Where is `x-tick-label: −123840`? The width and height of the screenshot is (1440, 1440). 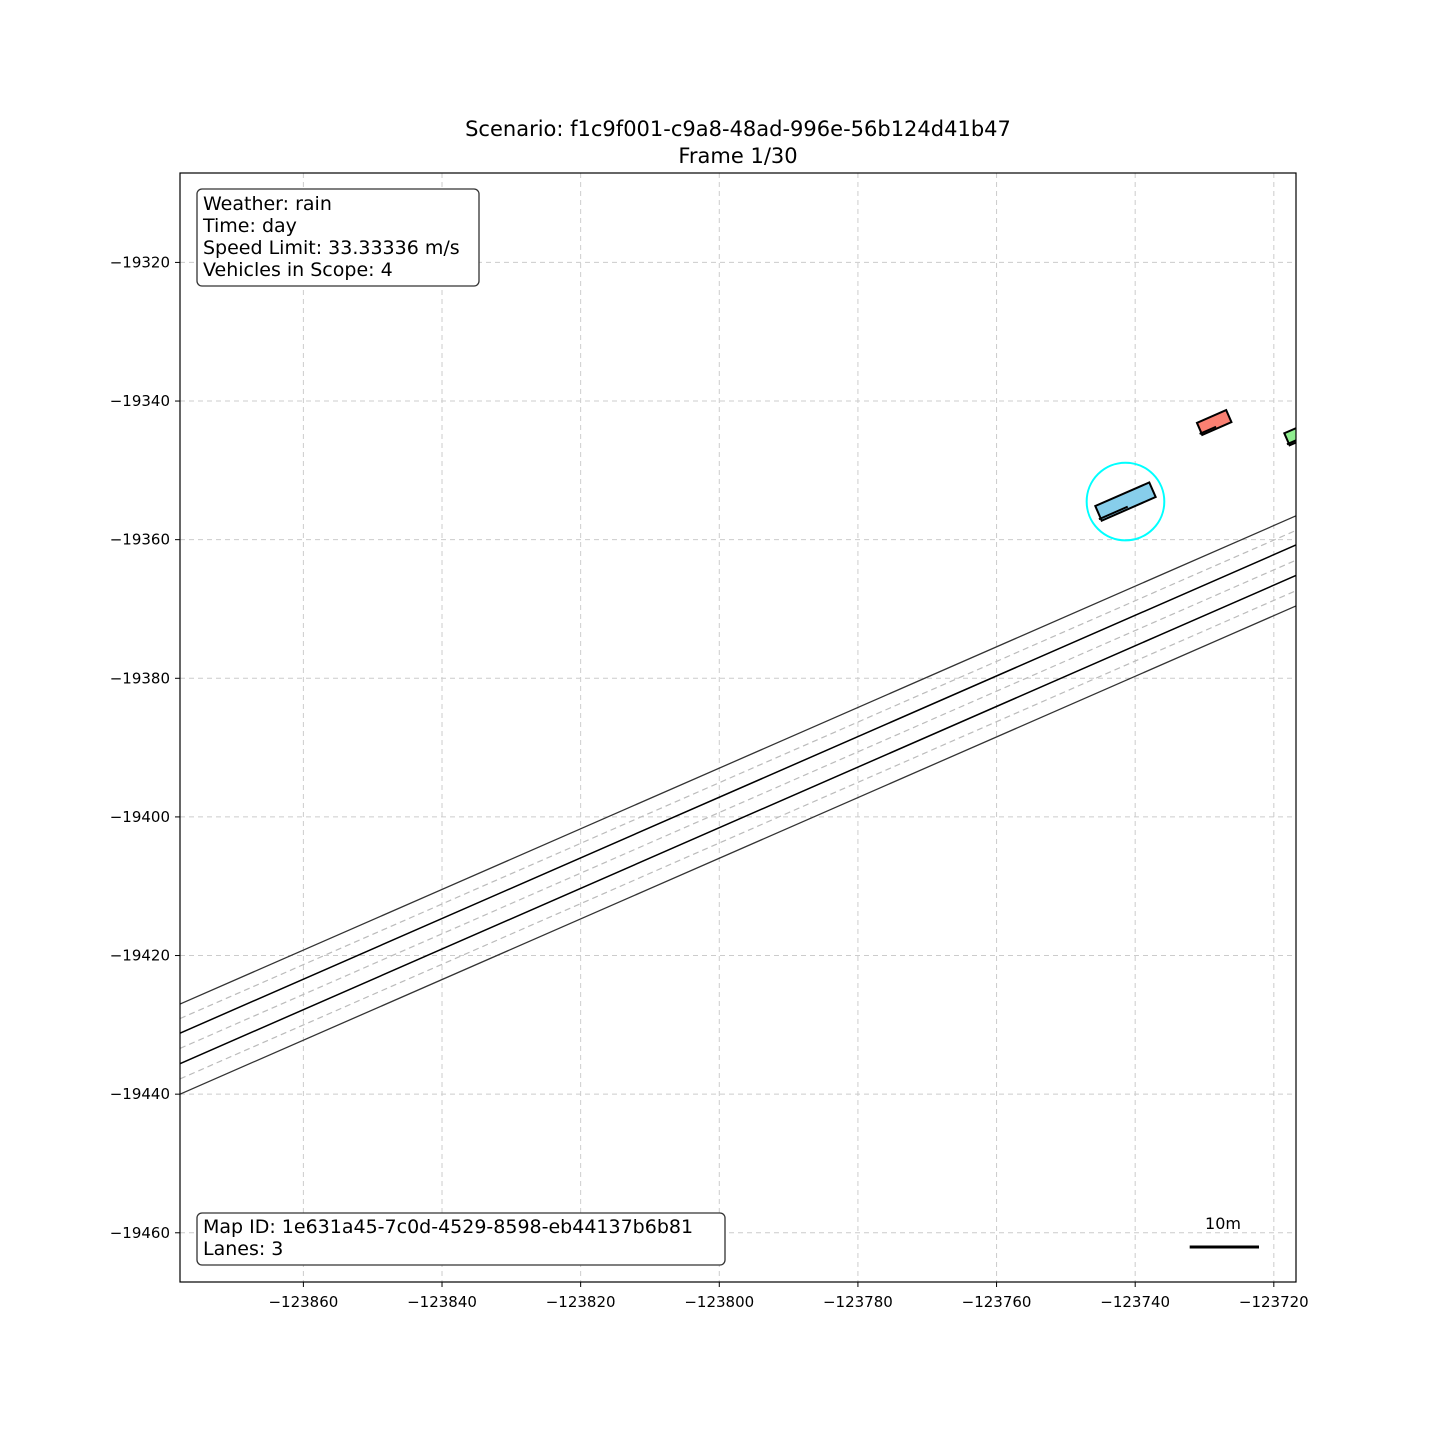 x-tick-label: −123840 is located at coordinates (442, 1302).